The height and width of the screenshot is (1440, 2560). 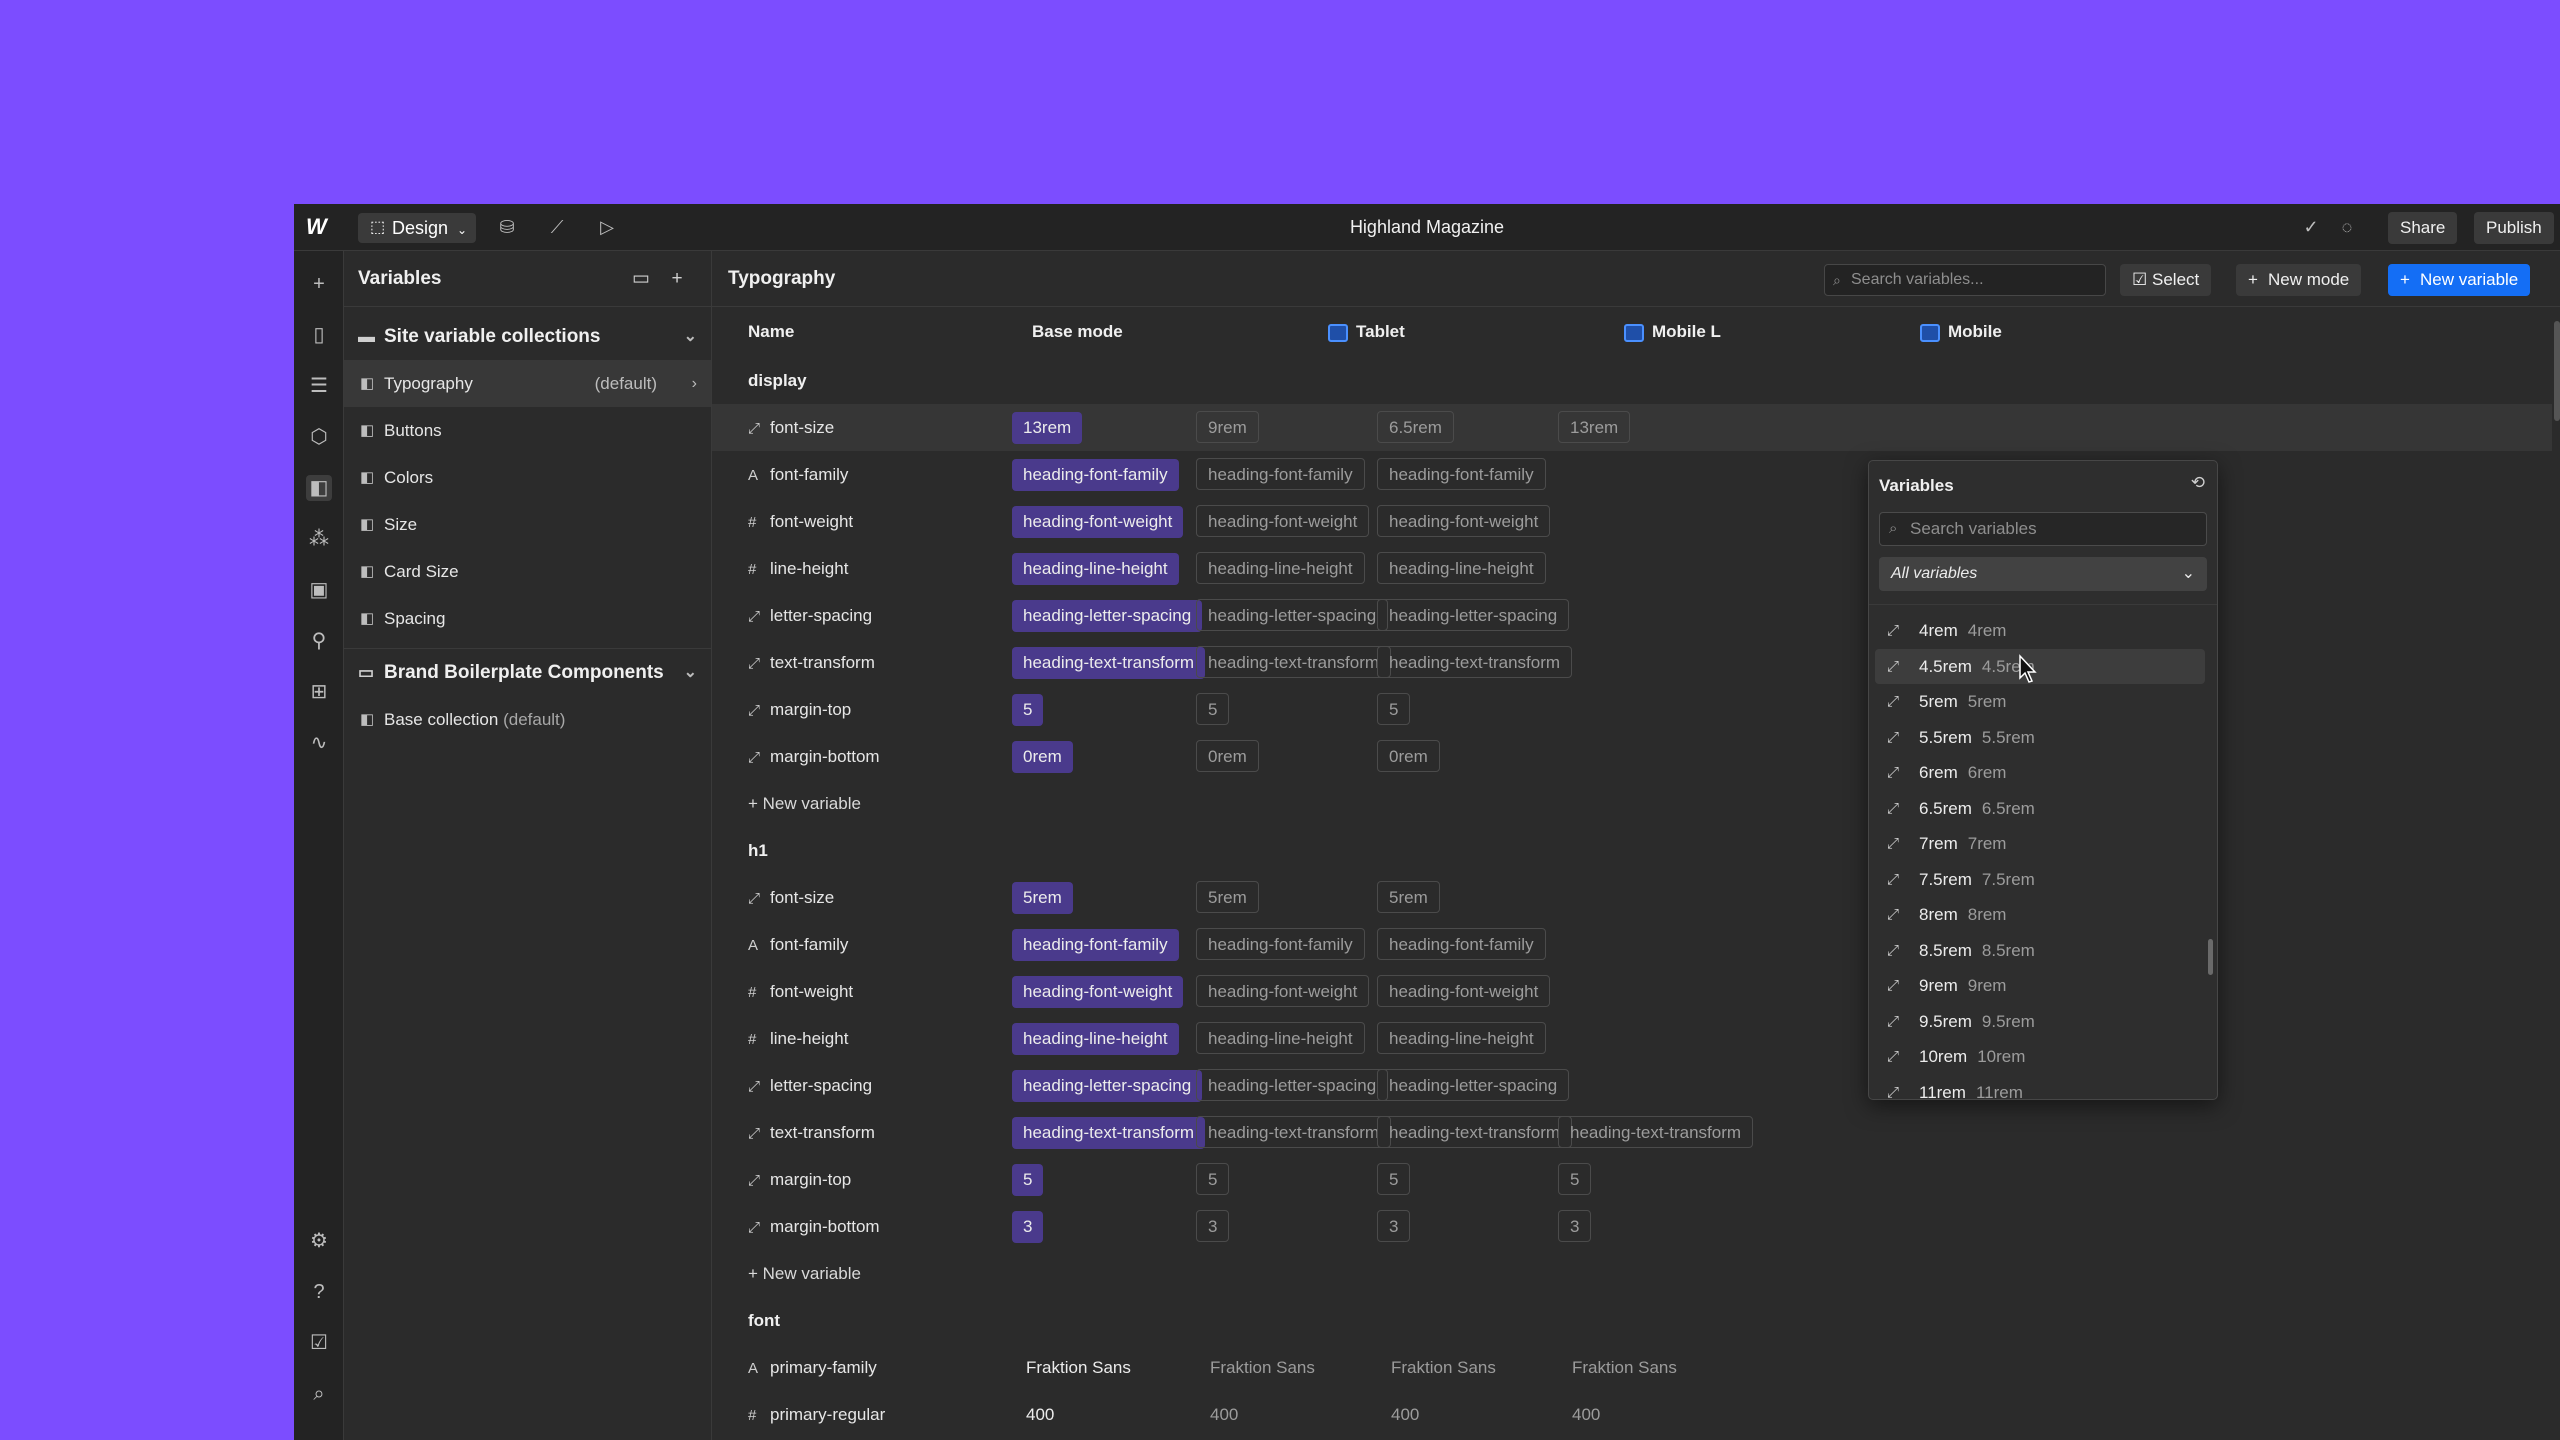 What do you see at coordinates (1408, 897) in the screenshot?
I see `value-cell-mobile-l: 5rem` at bounding box center [1408, 897].